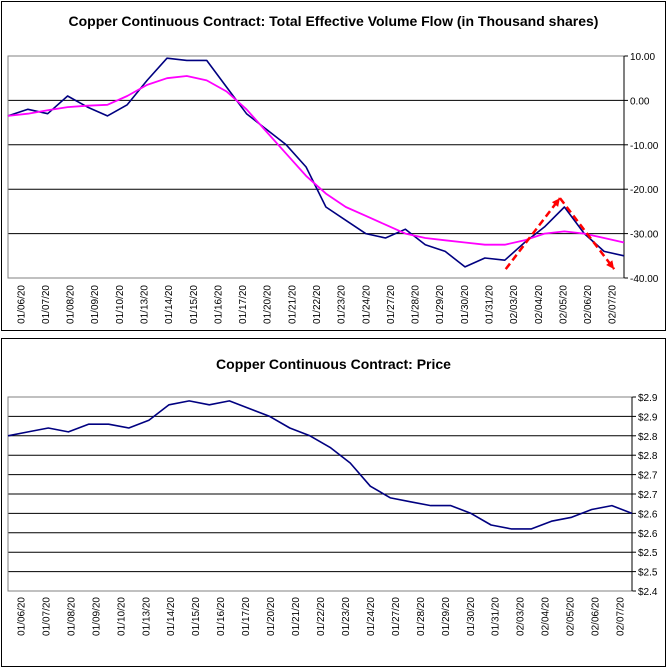 This screenshot has height=669, width=669. I want to click on y-tick-label: -20.00, so click(644, 190).